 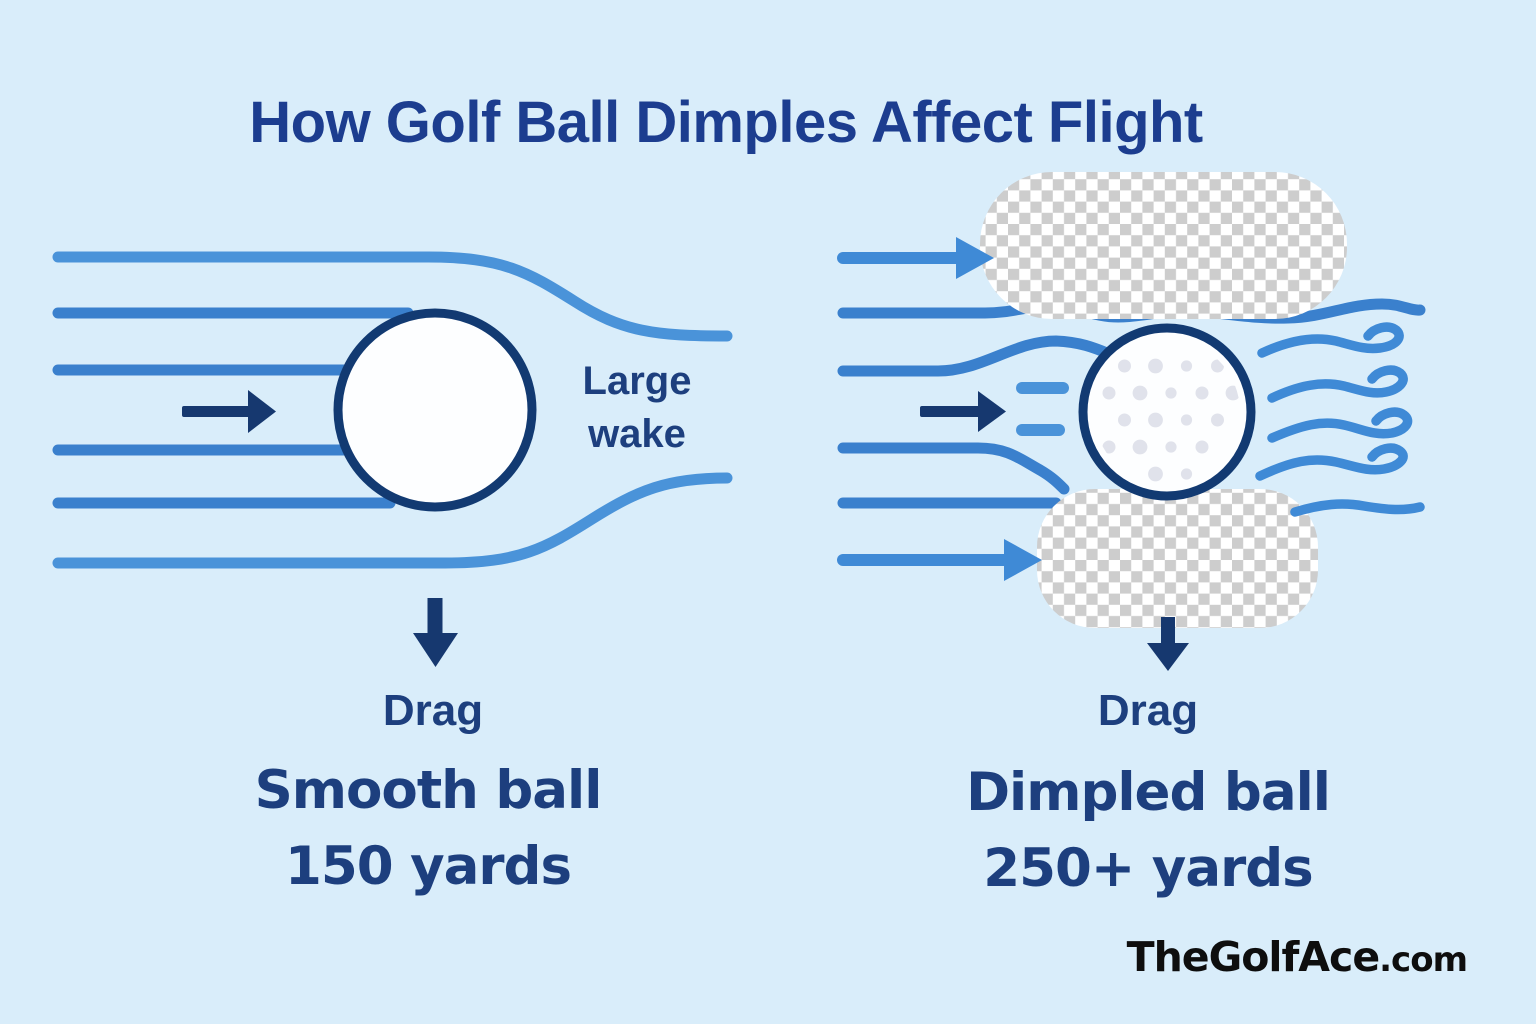 I want to click on wake-turbulence, so click(x=1340, y=419).